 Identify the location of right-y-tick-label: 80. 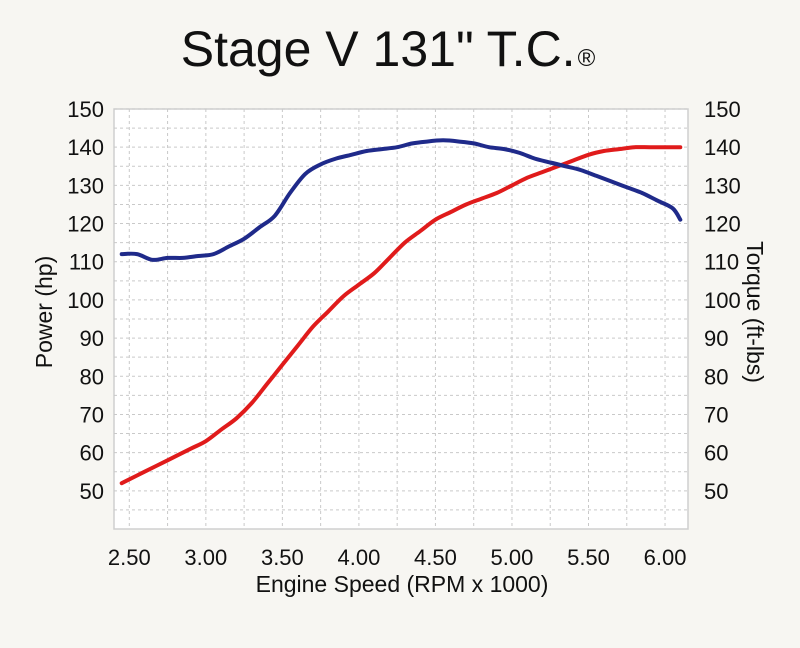
(716, 376).